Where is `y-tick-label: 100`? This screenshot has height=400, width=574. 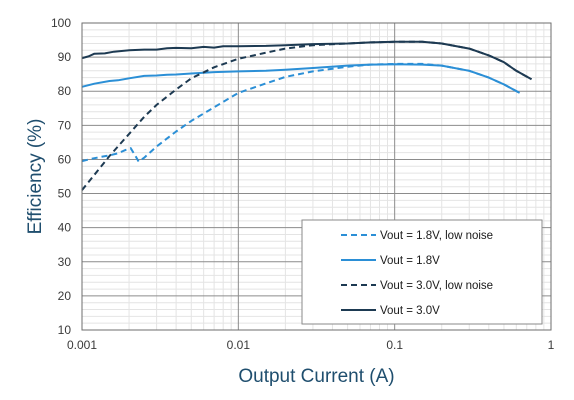
y-tick-label: 100 is located at coordinates (61, 23).